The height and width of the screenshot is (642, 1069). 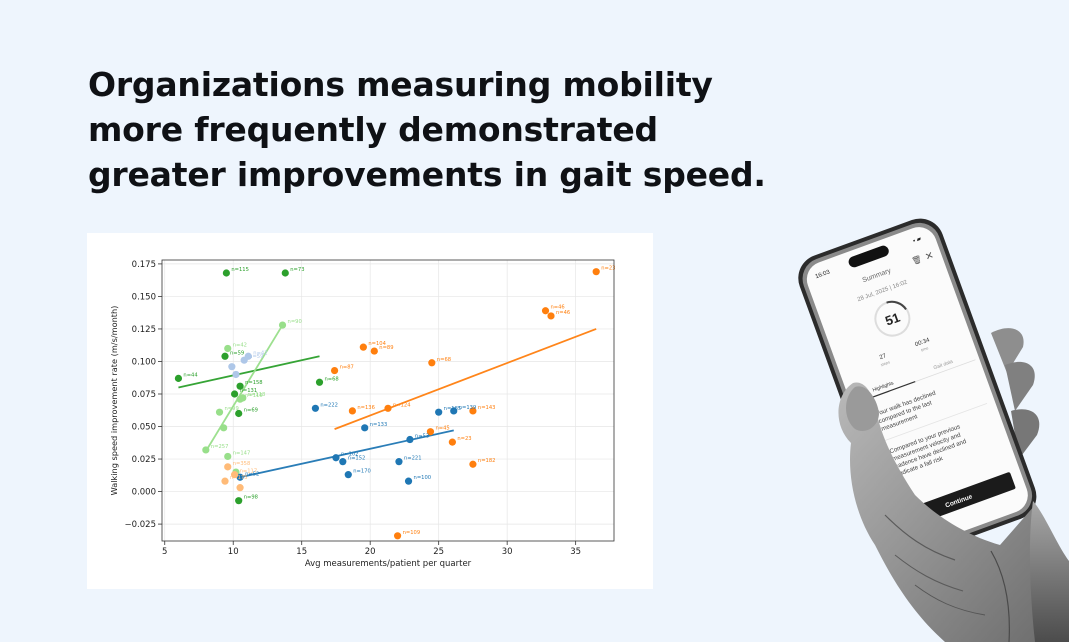 What do you see at coordinates (190, 375) in the screenshot?
I see `data-point-label: n=44` at bounding box center [190, 375].